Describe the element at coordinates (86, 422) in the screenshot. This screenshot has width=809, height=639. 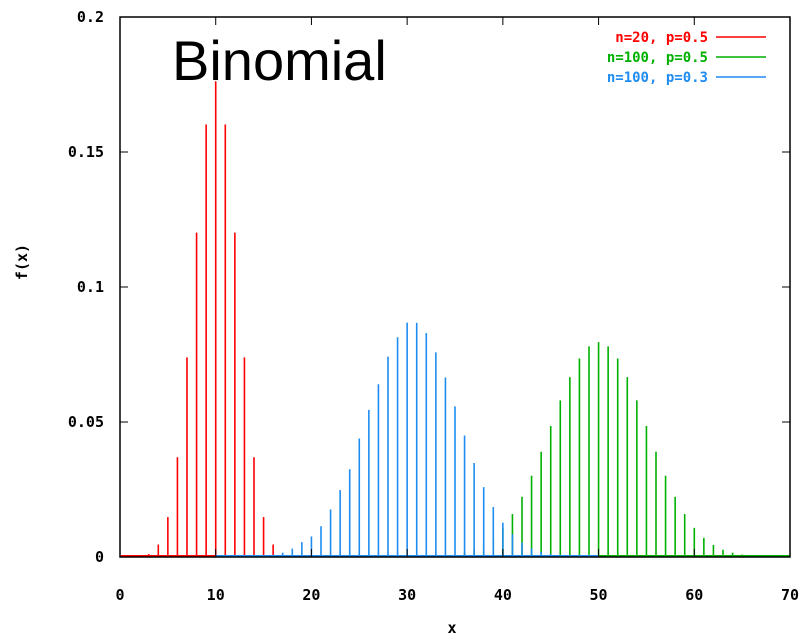
I see `y-tick-label: 0.05` at that location.